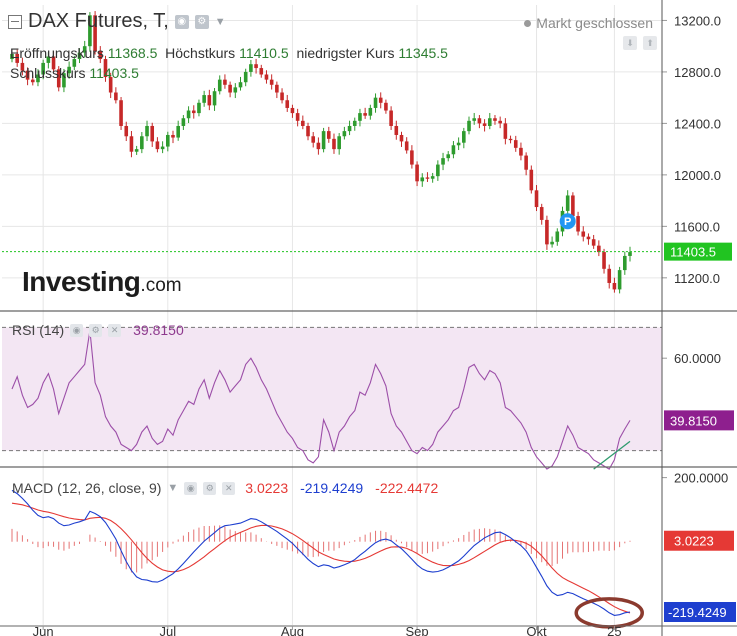 Image resolution: width=737 pixels, height=636 pixels. I want to click on macd-tick-label: 200.0000, so click(701, 478).